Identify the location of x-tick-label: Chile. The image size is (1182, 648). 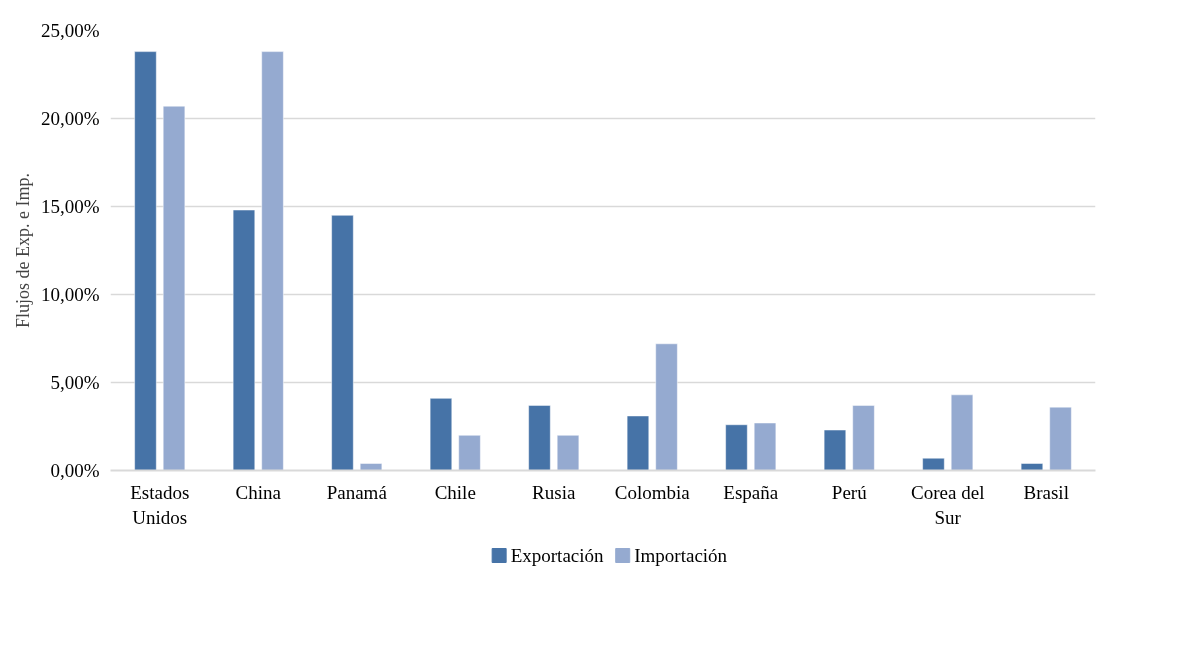
(455, 492).